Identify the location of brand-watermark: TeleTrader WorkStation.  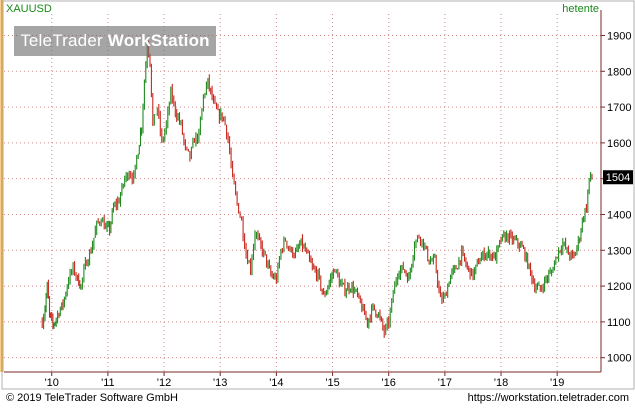
(115, 41).